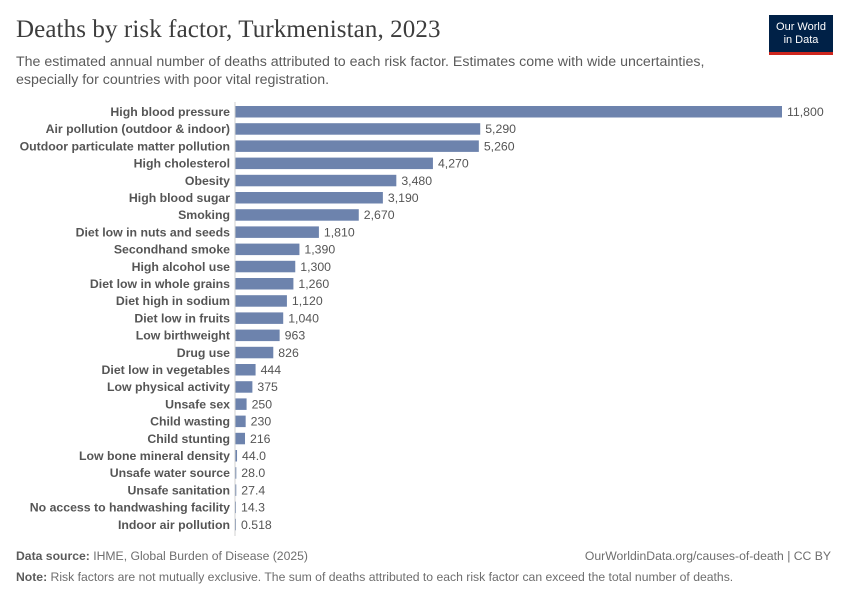 The image size is (850, 600). What do you see at coordinates (357, 146) in the screenshot?
I see `bar-outdoor-particulate-matter-pollution` at bounding box center [357, 146].